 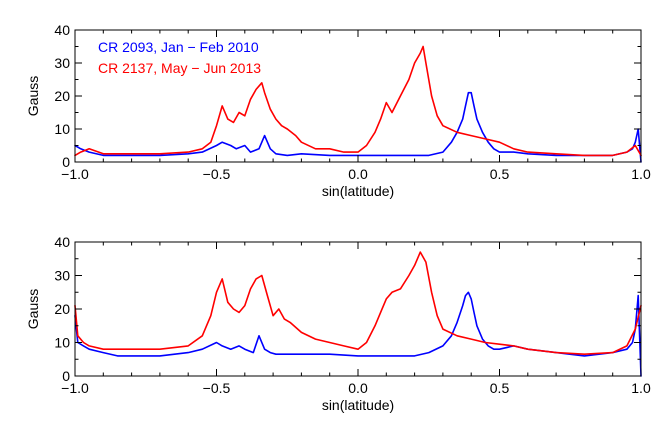 I want to click on legend-entry-red: CR 2137, May − Jun 2013, so click(x=179, y=68).